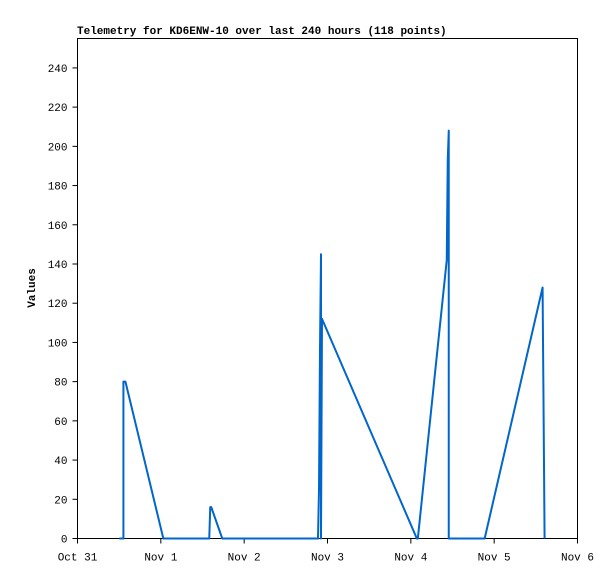 The image size is (615, 579). I want to click on x-tick-label: Oct 31, so click(78, 559).